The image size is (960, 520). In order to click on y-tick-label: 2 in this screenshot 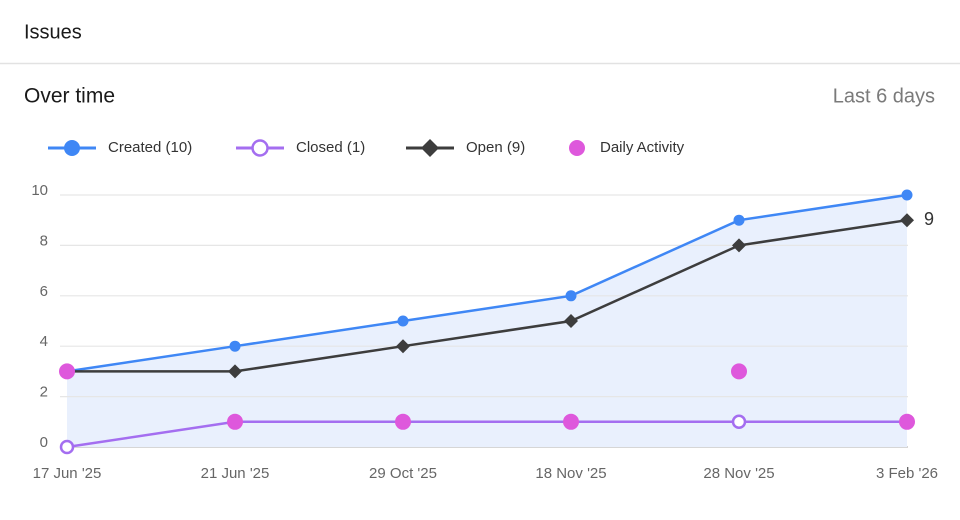, I will do `click(44, 392)`.